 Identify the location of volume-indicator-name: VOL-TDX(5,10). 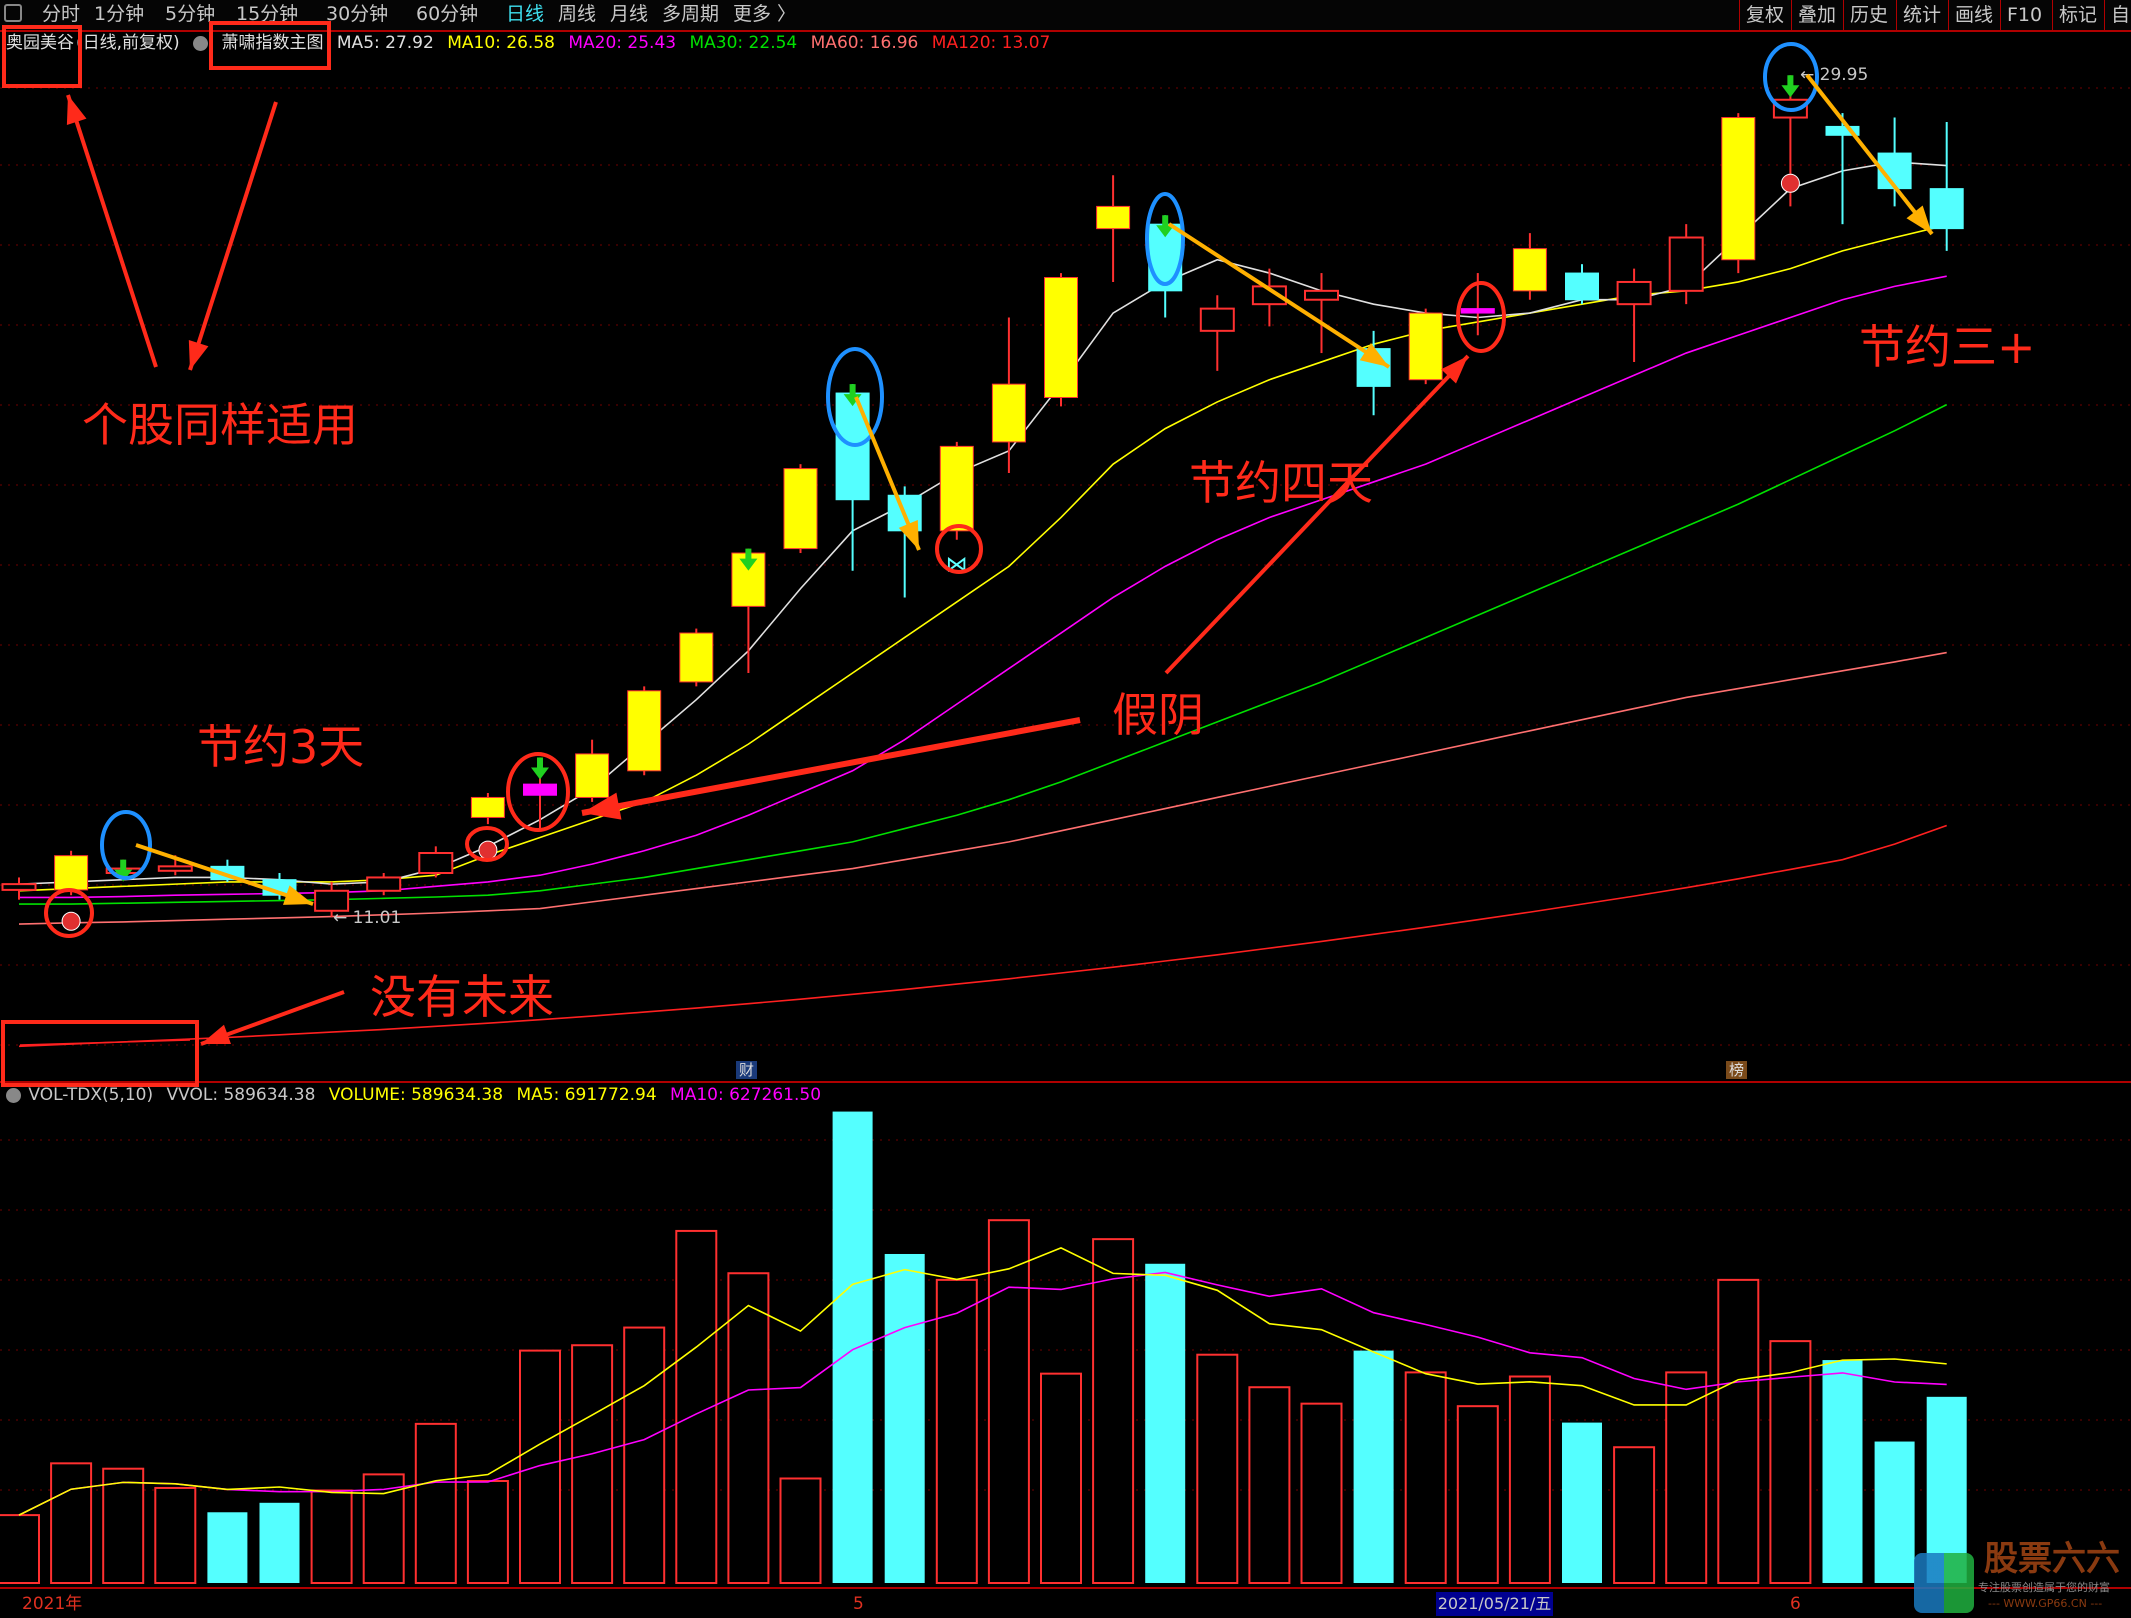
(91, 1095).